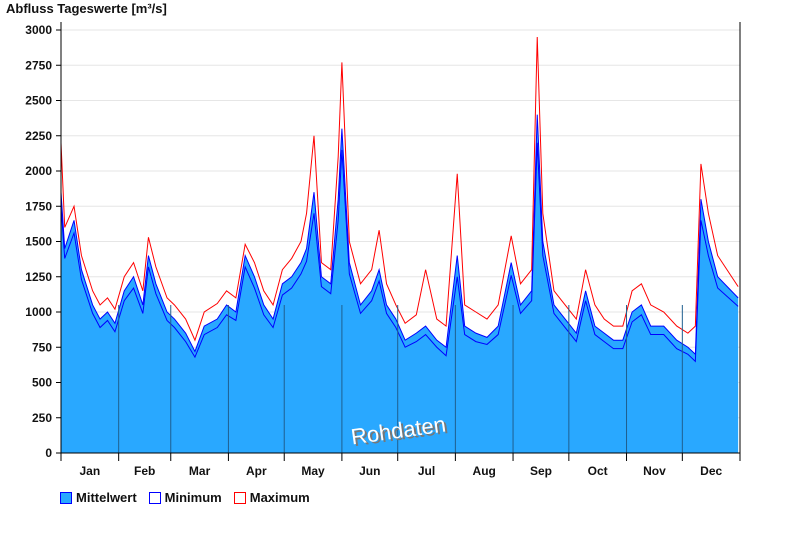 This screenshot has width=800, height=550. Describe the element at coordinates (42, 418) in the screenshot. I see `y-tick-label: 250` at that location.